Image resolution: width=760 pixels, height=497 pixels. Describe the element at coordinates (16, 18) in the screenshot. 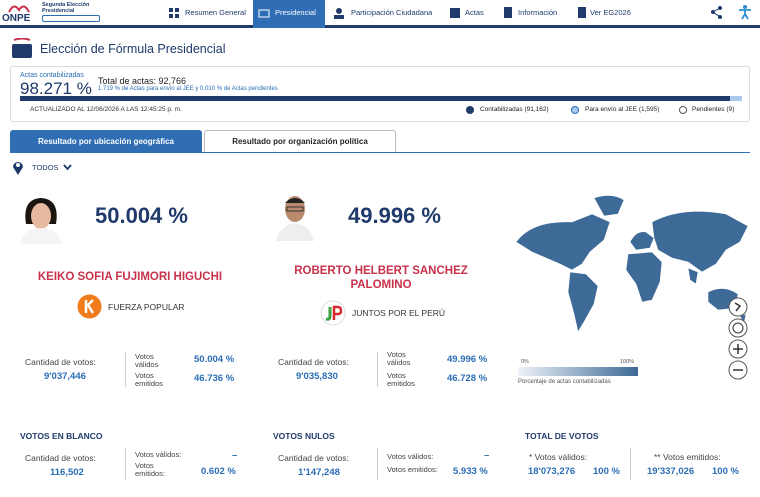

I see `logo: ONPE` at that location.